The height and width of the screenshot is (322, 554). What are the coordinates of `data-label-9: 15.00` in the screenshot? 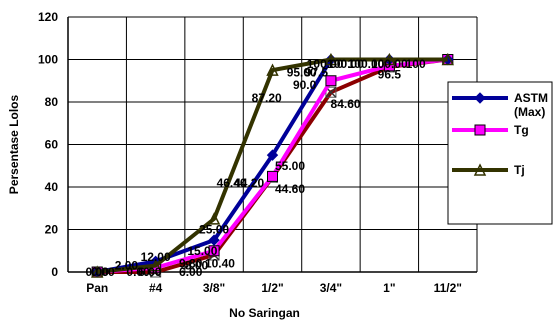 It's located at (202, 251).